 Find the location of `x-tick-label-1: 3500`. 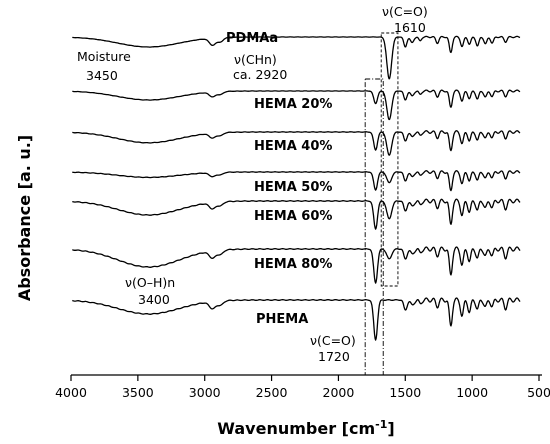

x-tick-label-1: 3500 is located at coordinates (138, 392).